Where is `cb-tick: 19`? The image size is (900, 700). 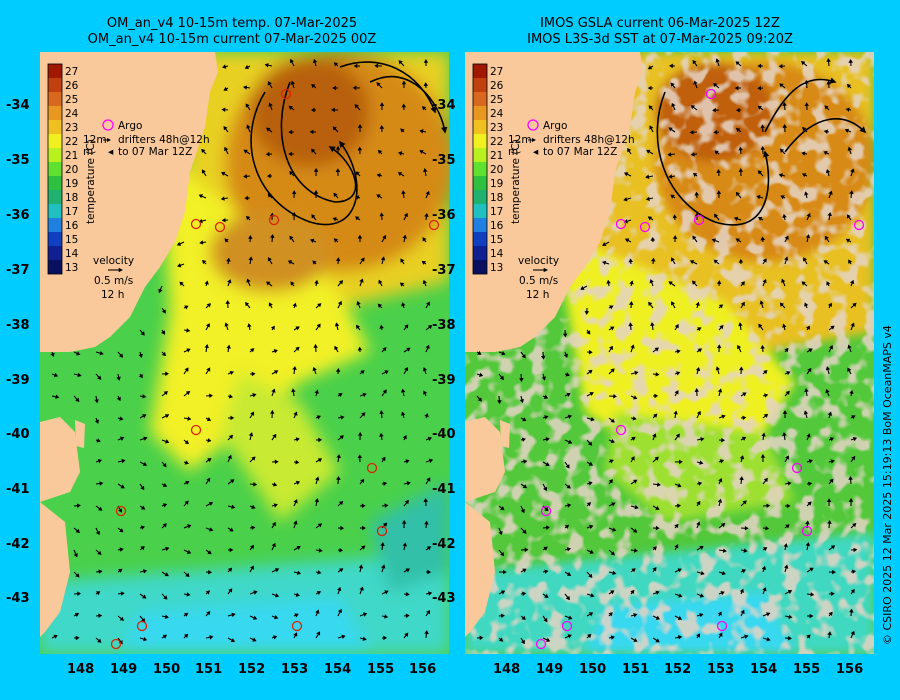
cb-tick: 19 is located at coordinates (71, 184).